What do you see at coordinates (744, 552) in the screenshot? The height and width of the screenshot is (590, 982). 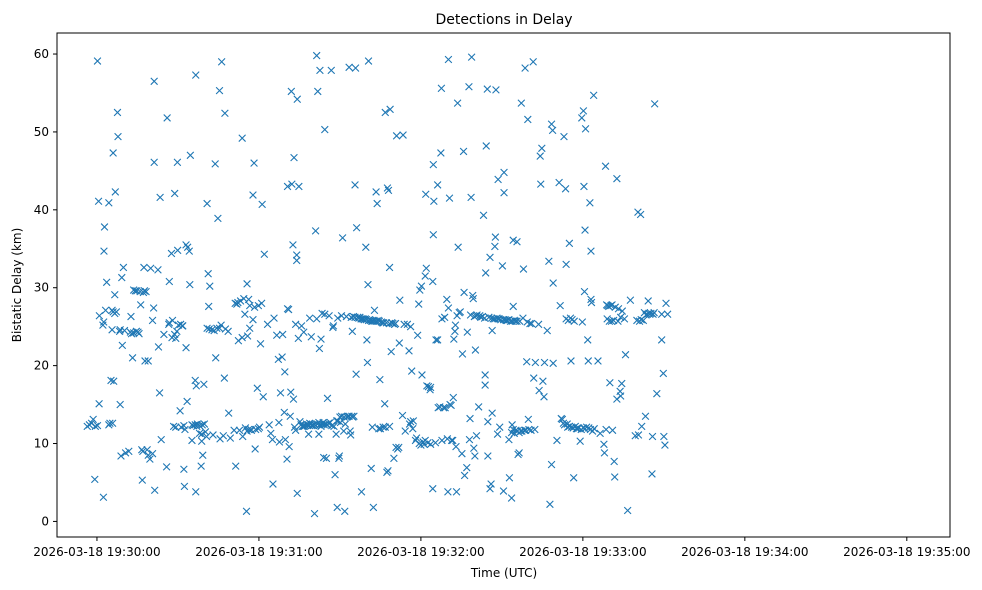 I see `x-tick-label: 2026-03-18 19:34:00` at bounding box center [744, 552].